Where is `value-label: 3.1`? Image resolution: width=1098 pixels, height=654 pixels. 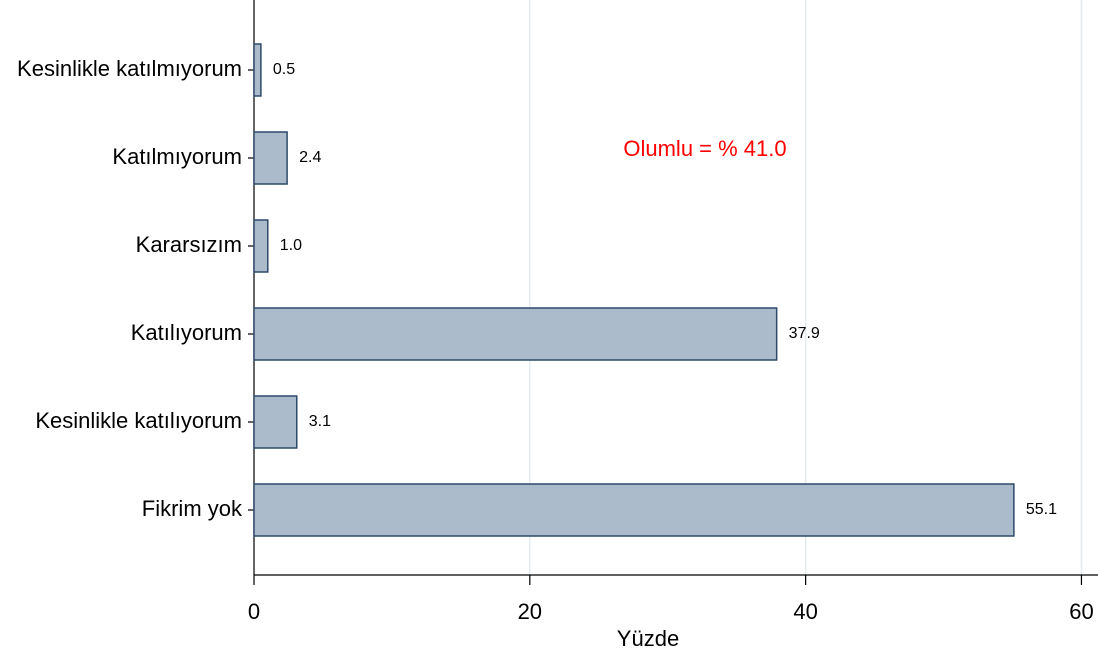
value-label: 3.1 is located at coordinates (320, 421).